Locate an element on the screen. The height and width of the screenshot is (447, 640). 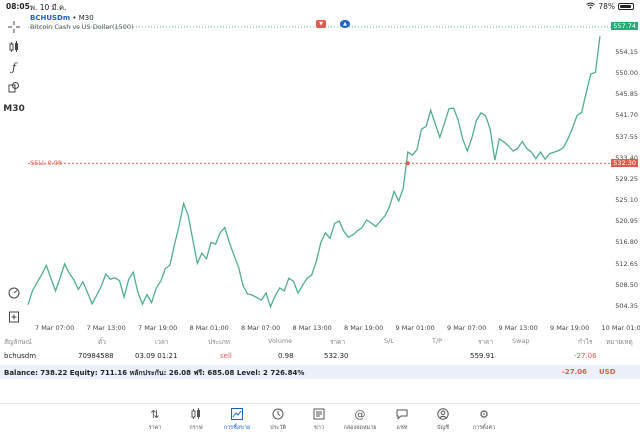
header-time: เวลา is located at coordinates (162, 342).